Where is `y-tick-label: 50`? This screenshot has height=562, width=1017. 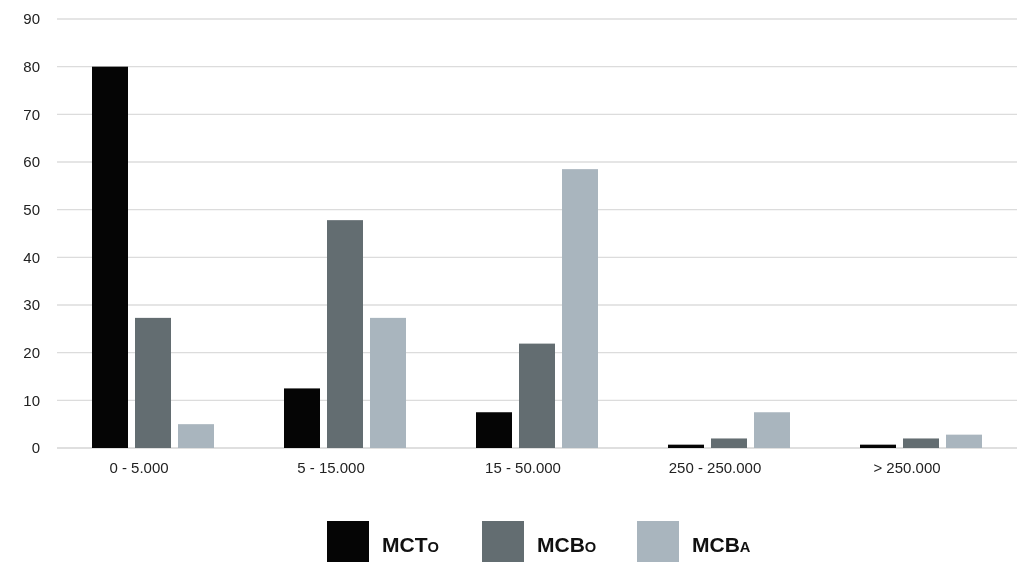 y-tick-label: 50 is located at coordinates (31, 209).